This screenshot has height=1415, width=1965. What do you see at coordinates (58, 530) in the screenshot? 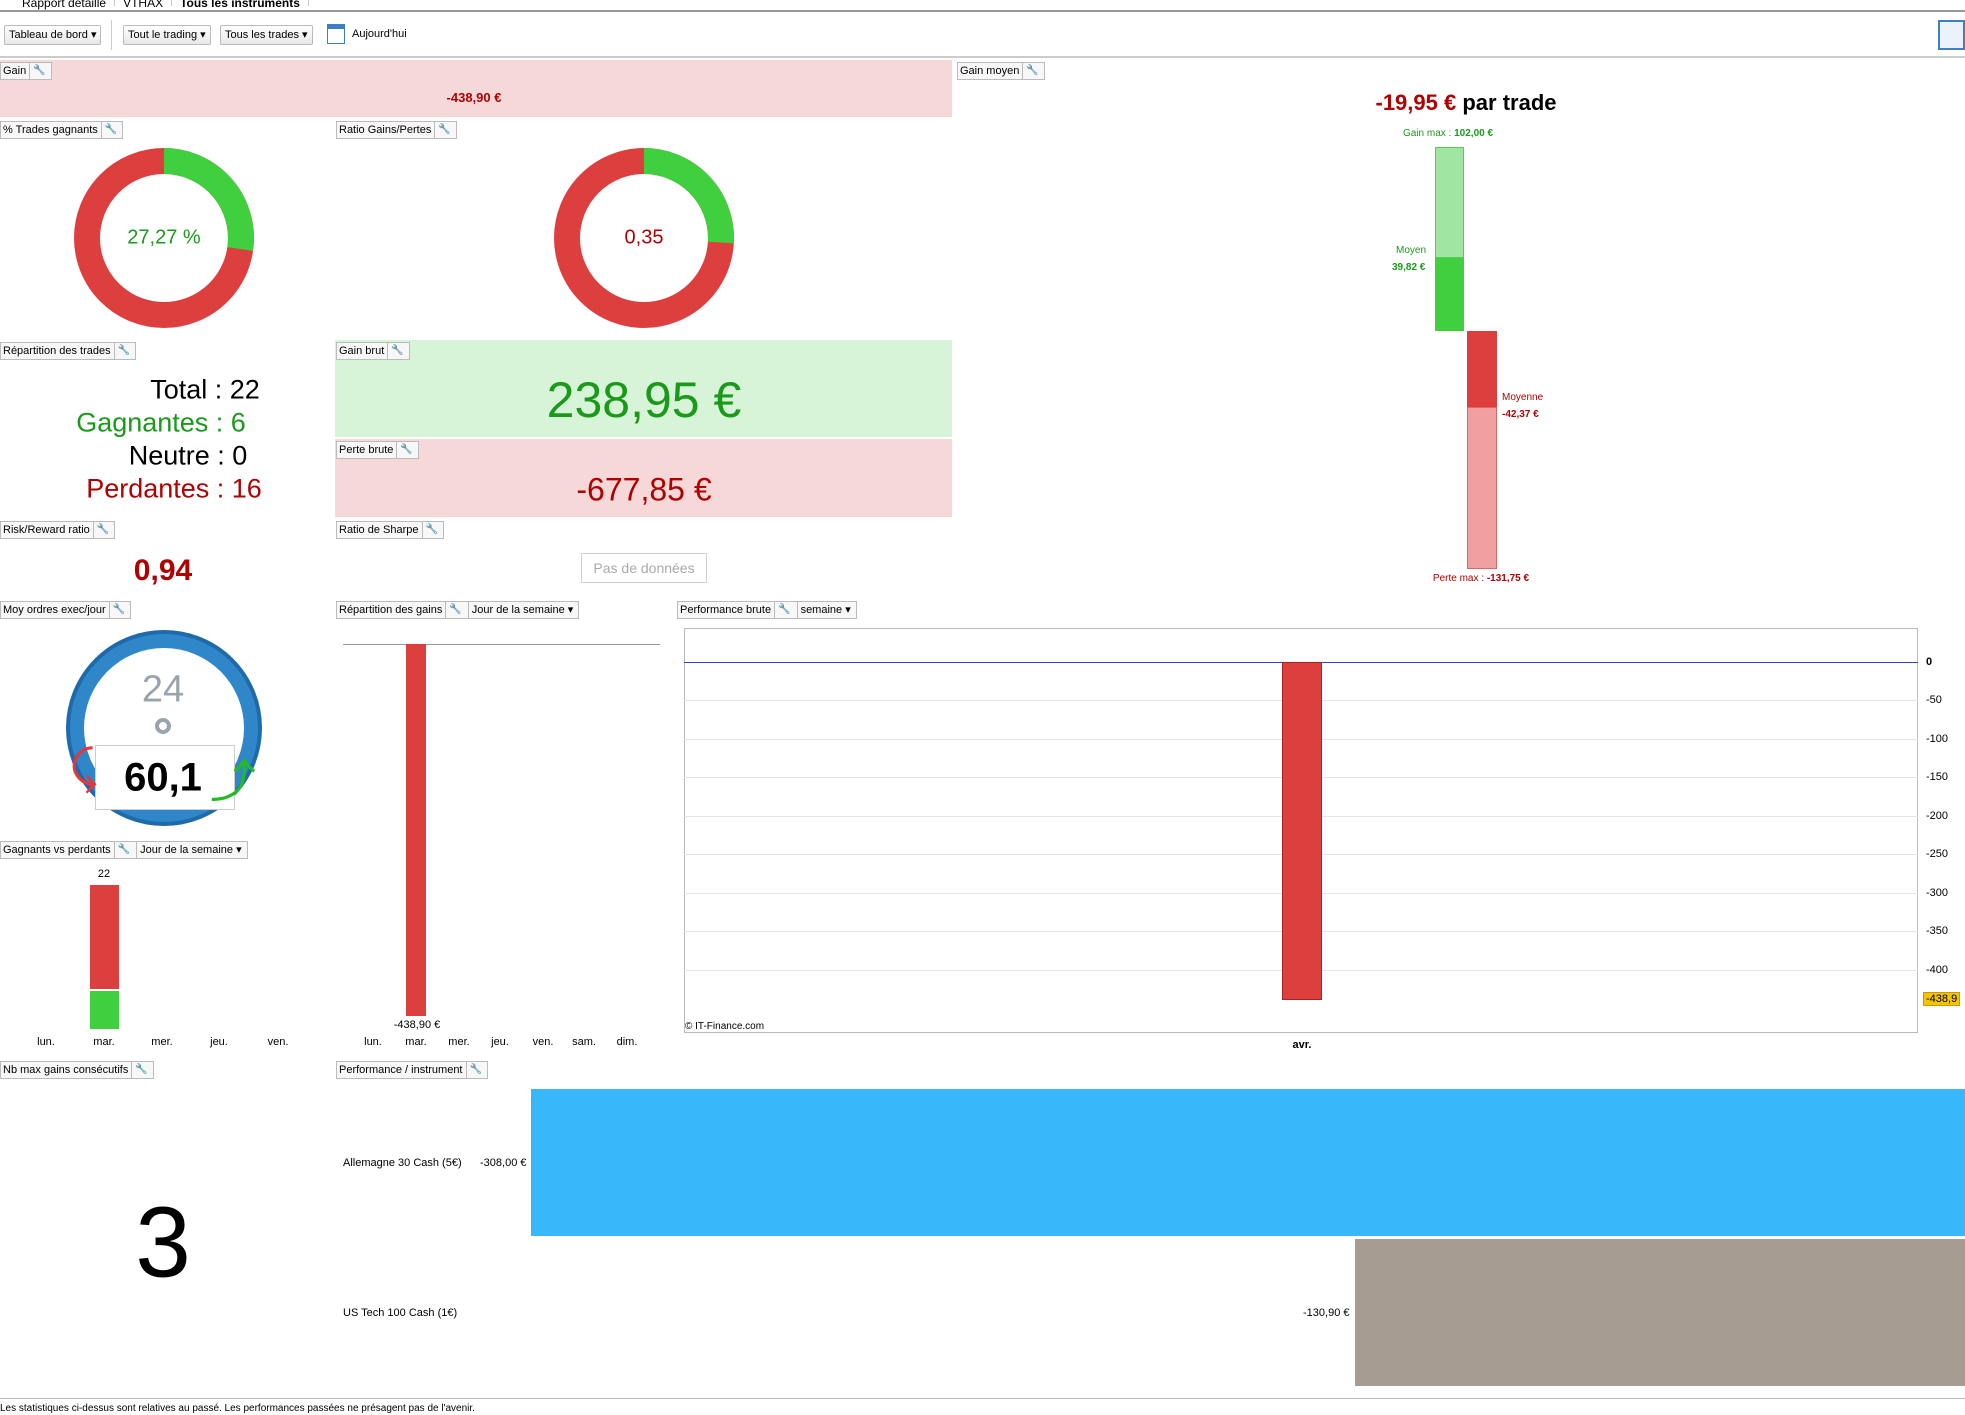
I see `risk-reward-label: Risk/Reward ratio 🔧` at bounding box center [58, 530].